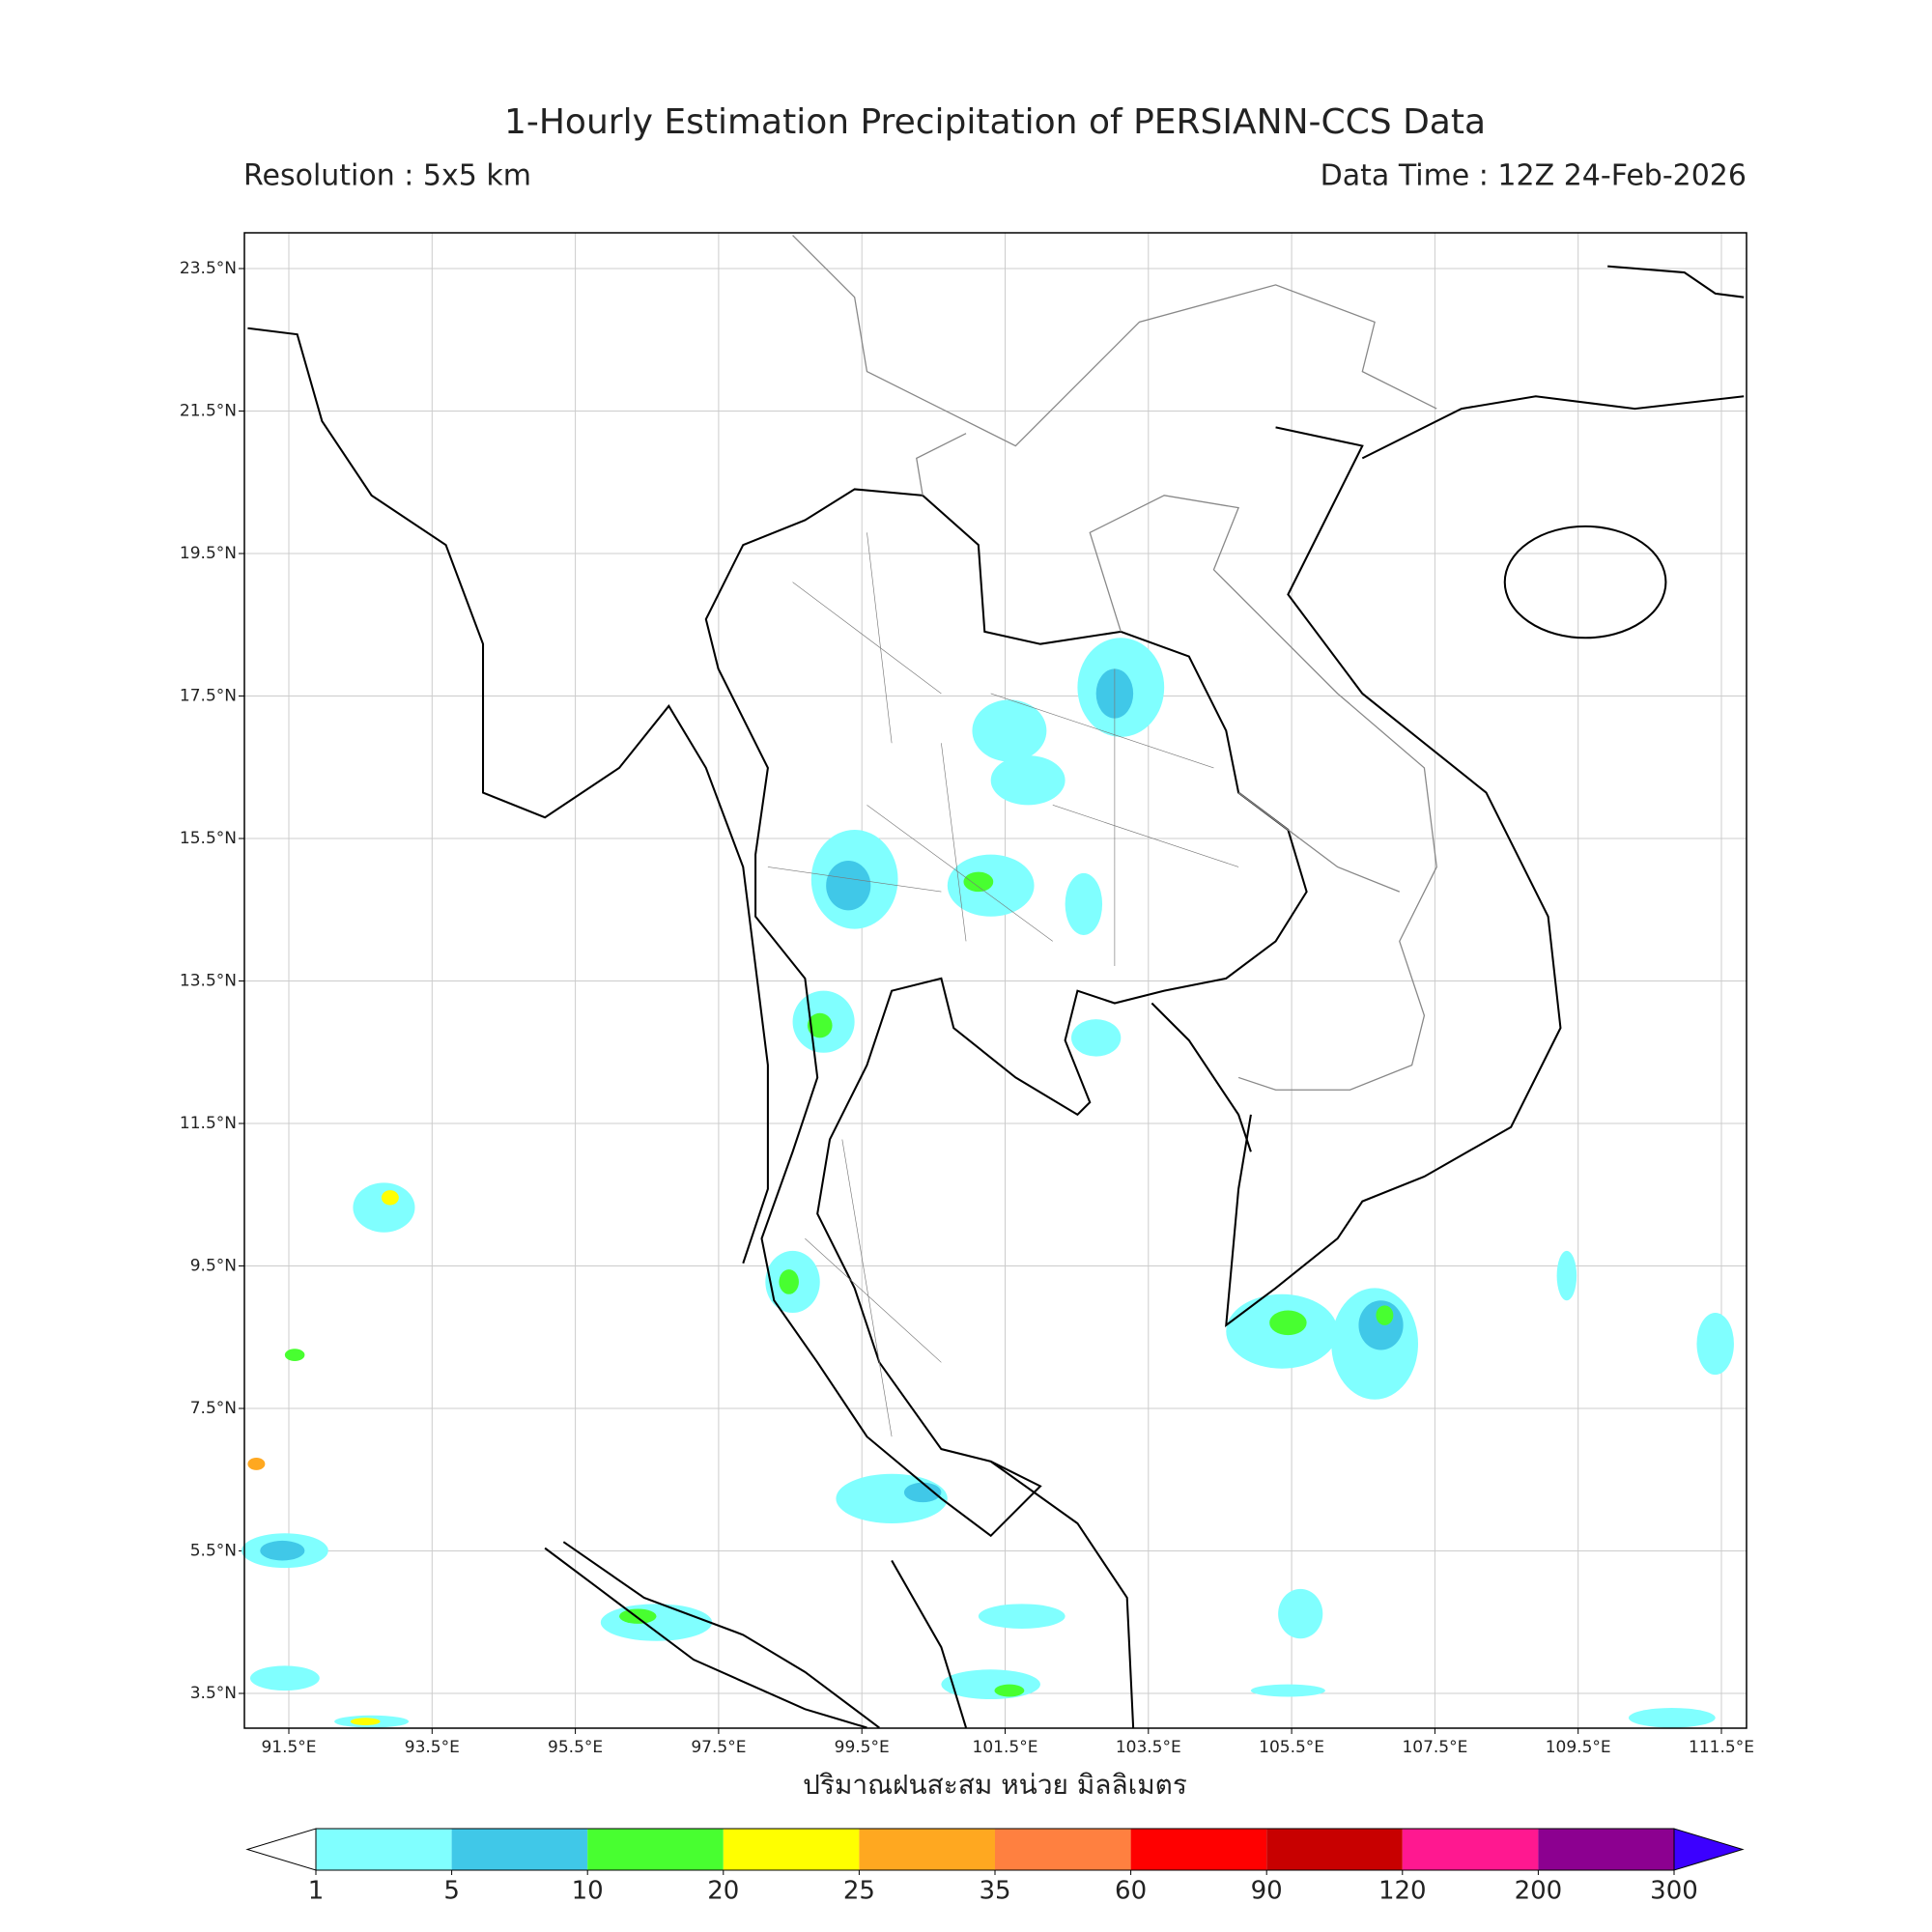  Describe the element at coordinates (387, 176) in the screenshot. I see `subtitle-left: Resolution : 5x5 km` at that location.